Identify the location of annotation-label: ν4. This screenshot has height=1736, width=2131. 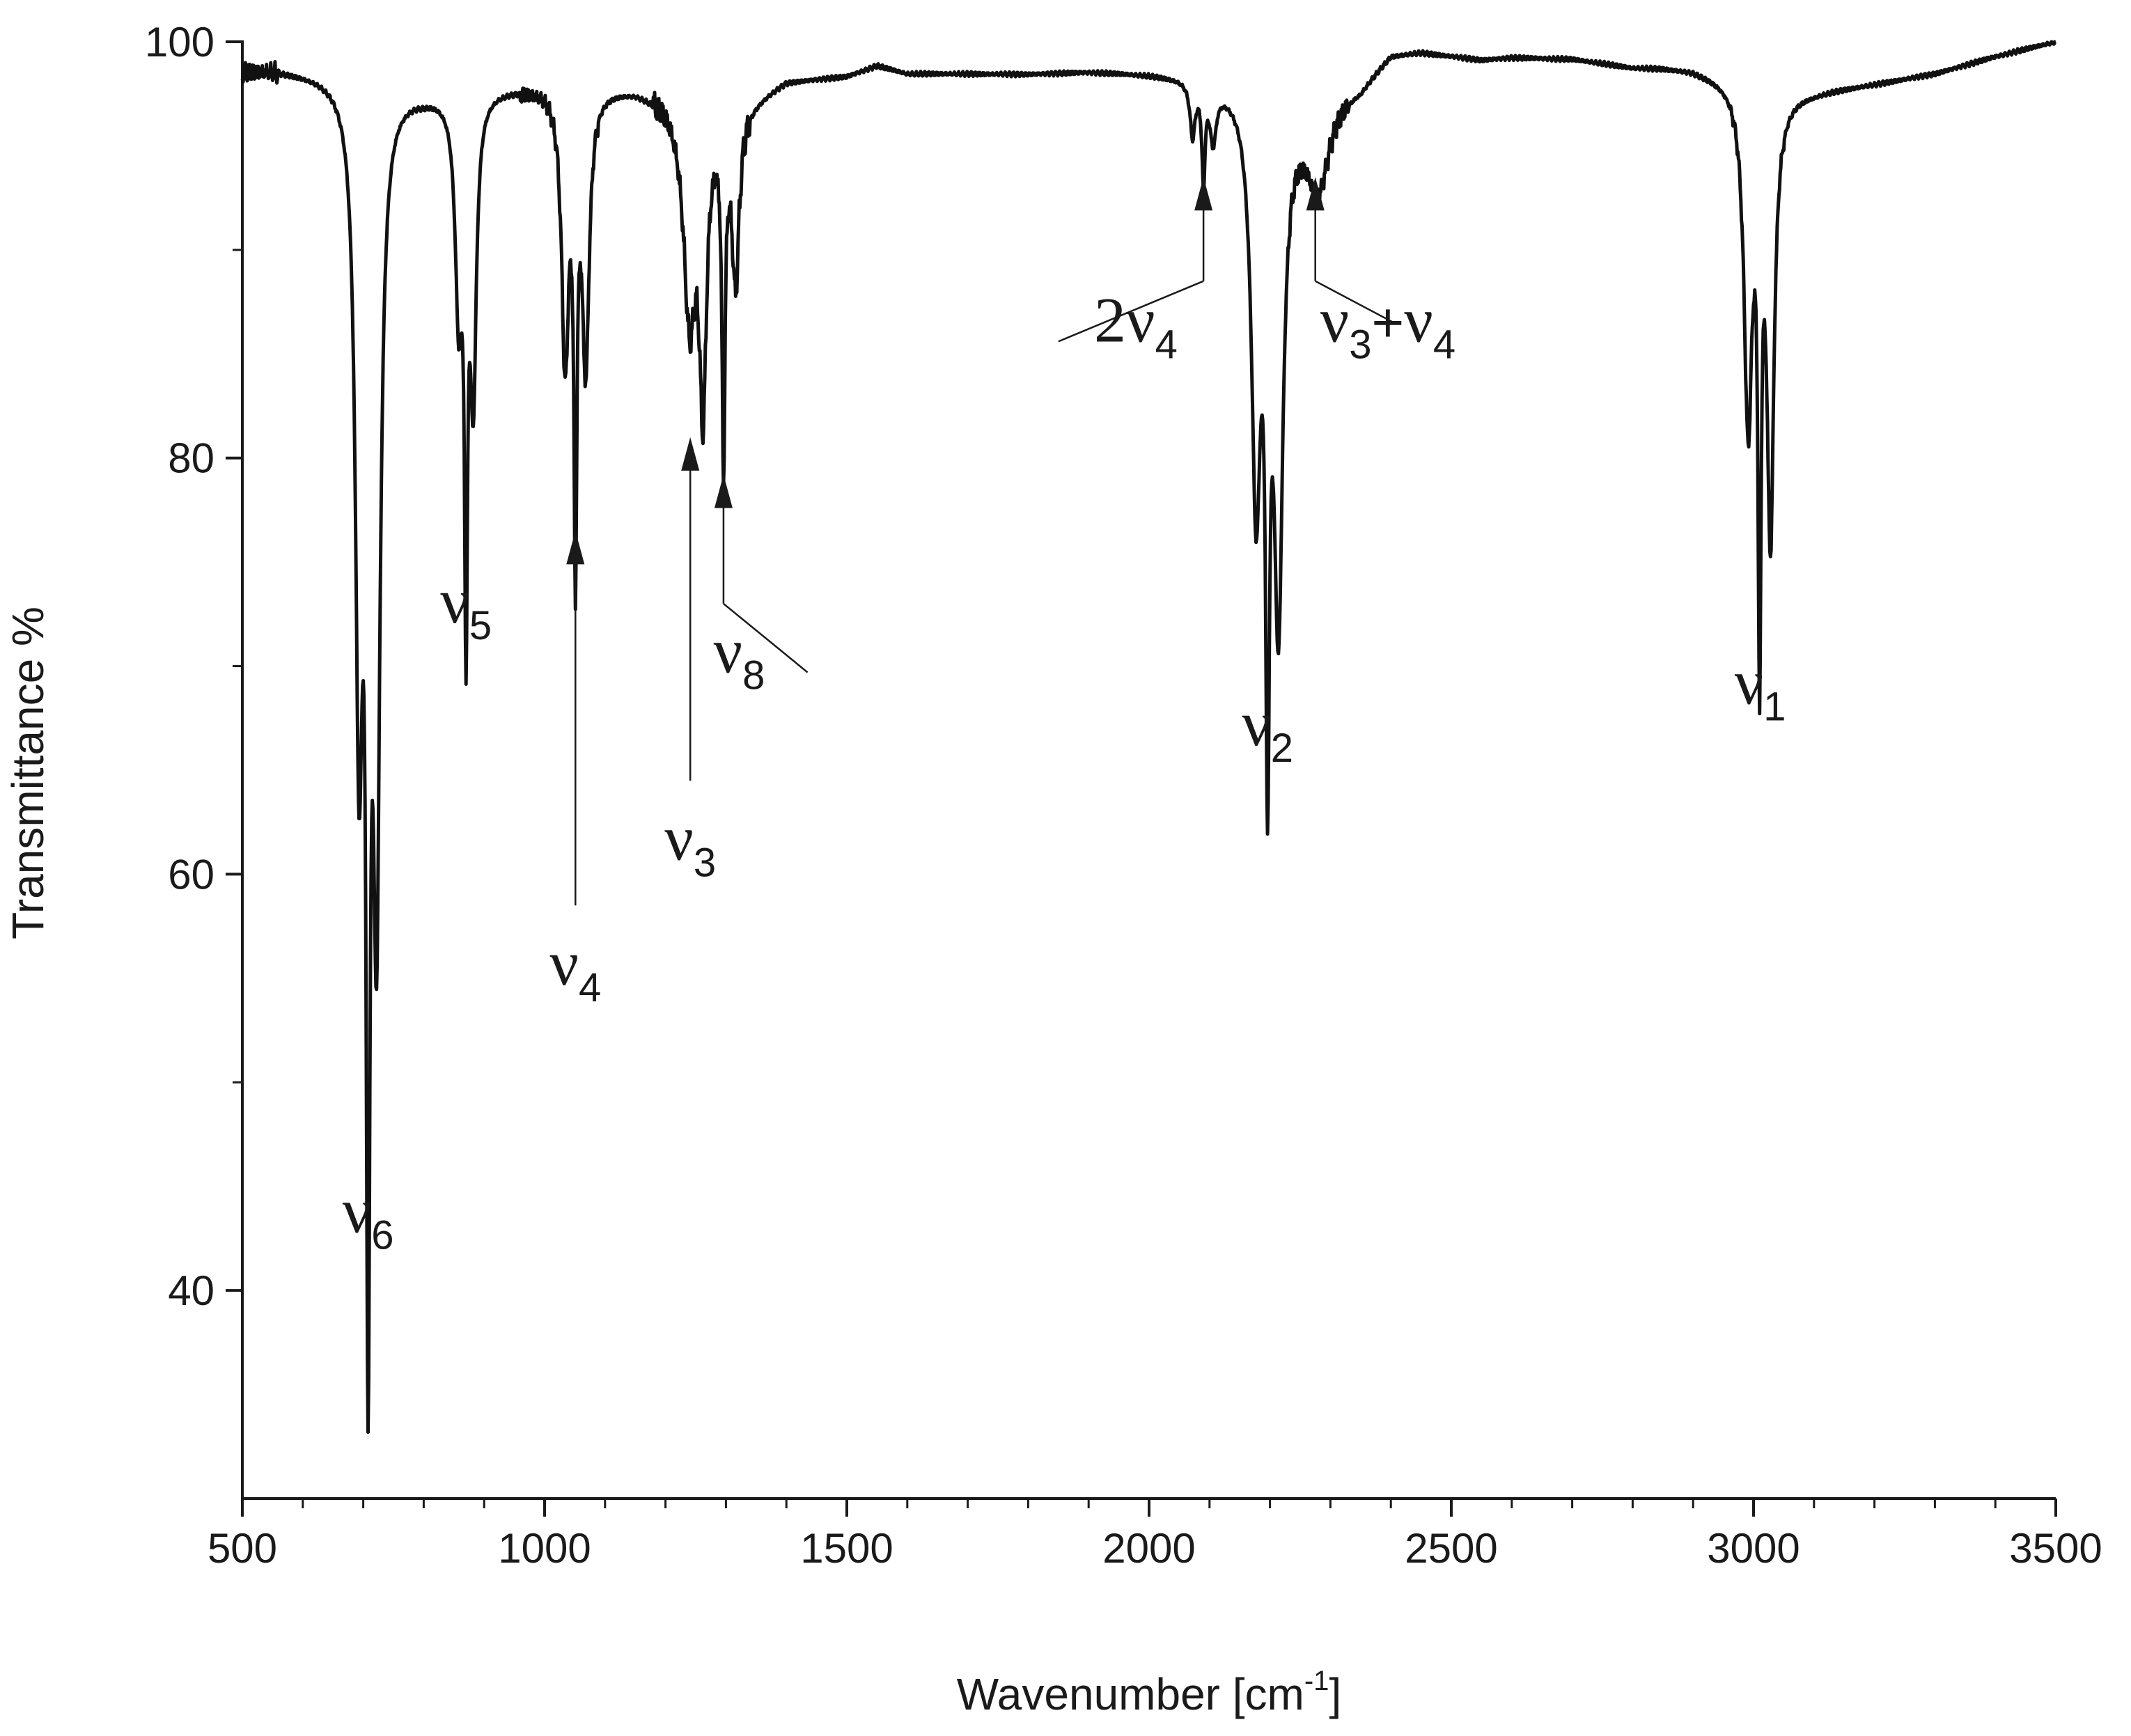
(575, 969).